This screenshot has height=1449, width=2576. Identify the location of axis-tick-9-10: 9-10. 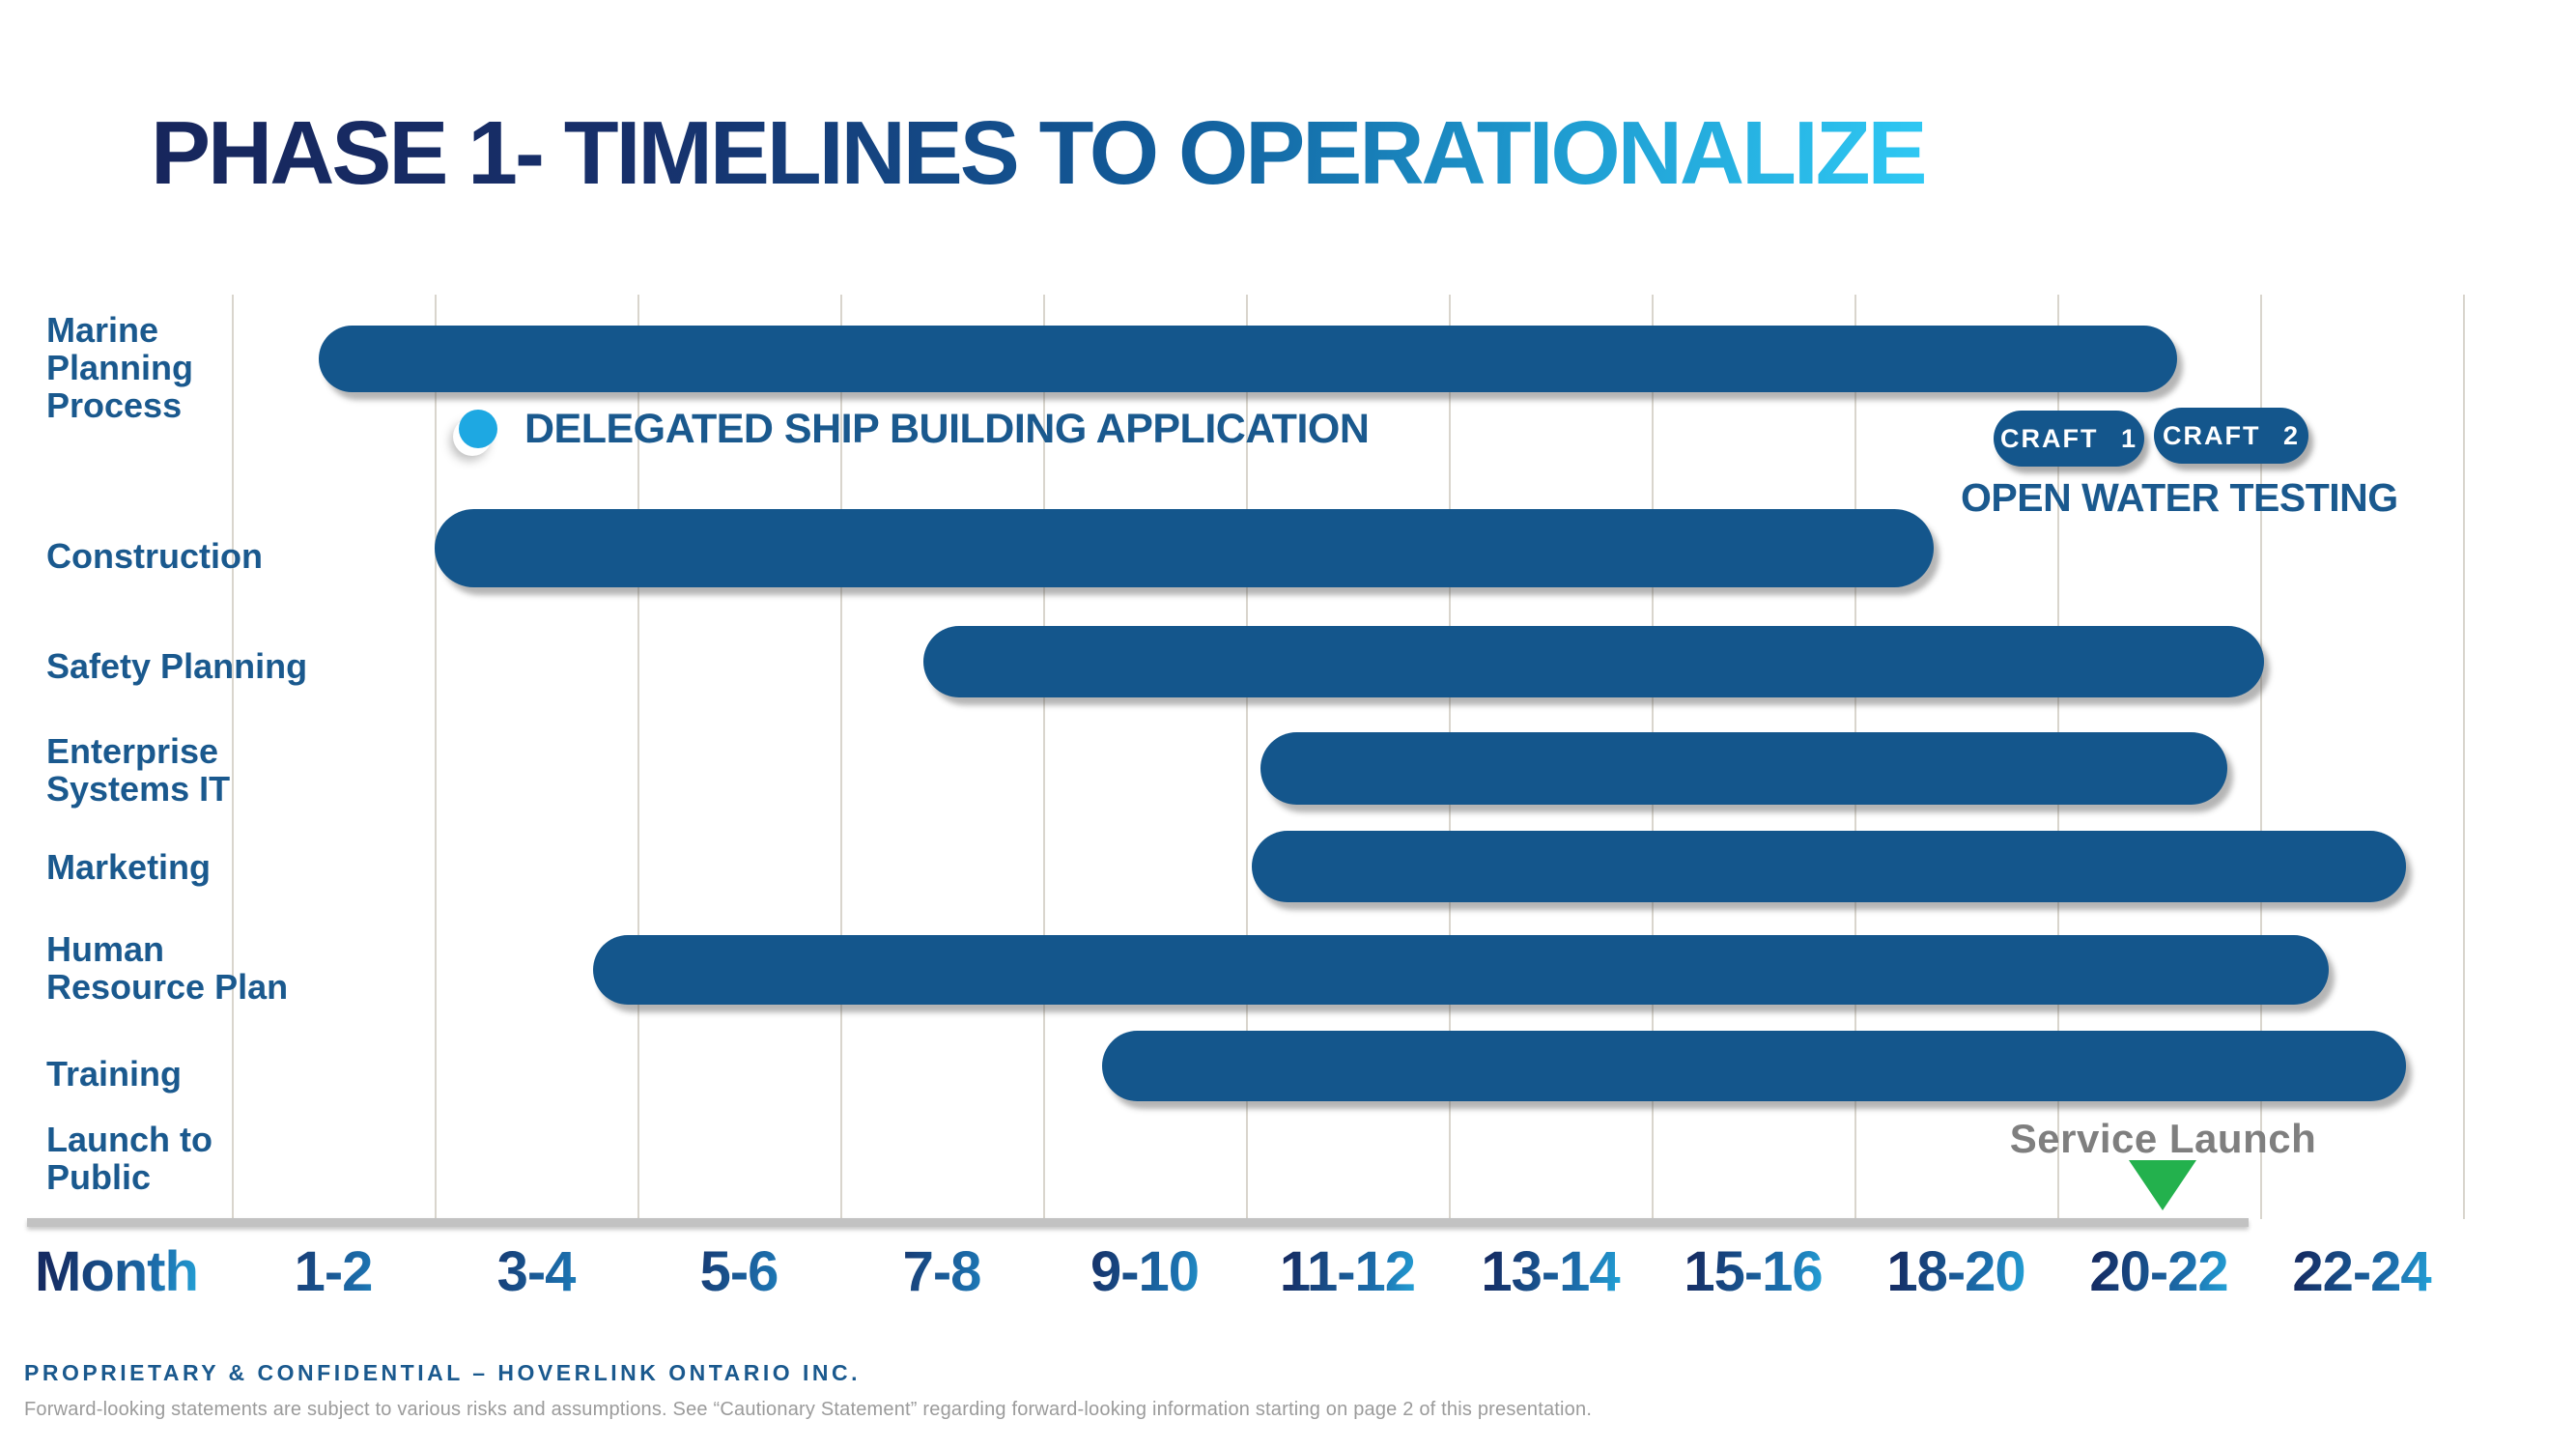
(1144, 1271).